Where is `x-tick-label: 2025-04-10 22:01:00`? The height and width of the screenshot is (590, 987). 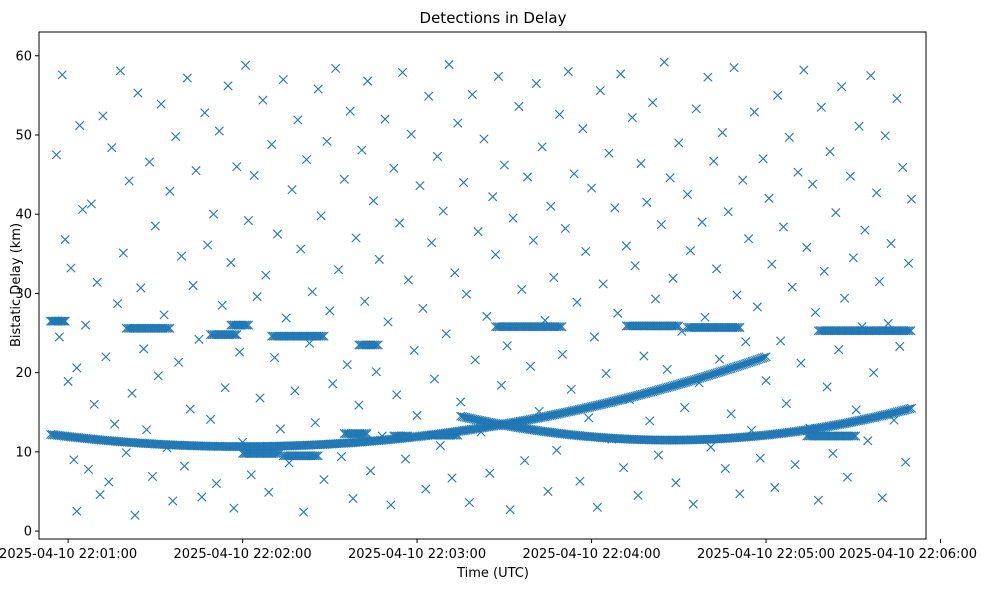
x-tick-label: 2025-04-10 22:01:00 is located at coordinates (68, 554).